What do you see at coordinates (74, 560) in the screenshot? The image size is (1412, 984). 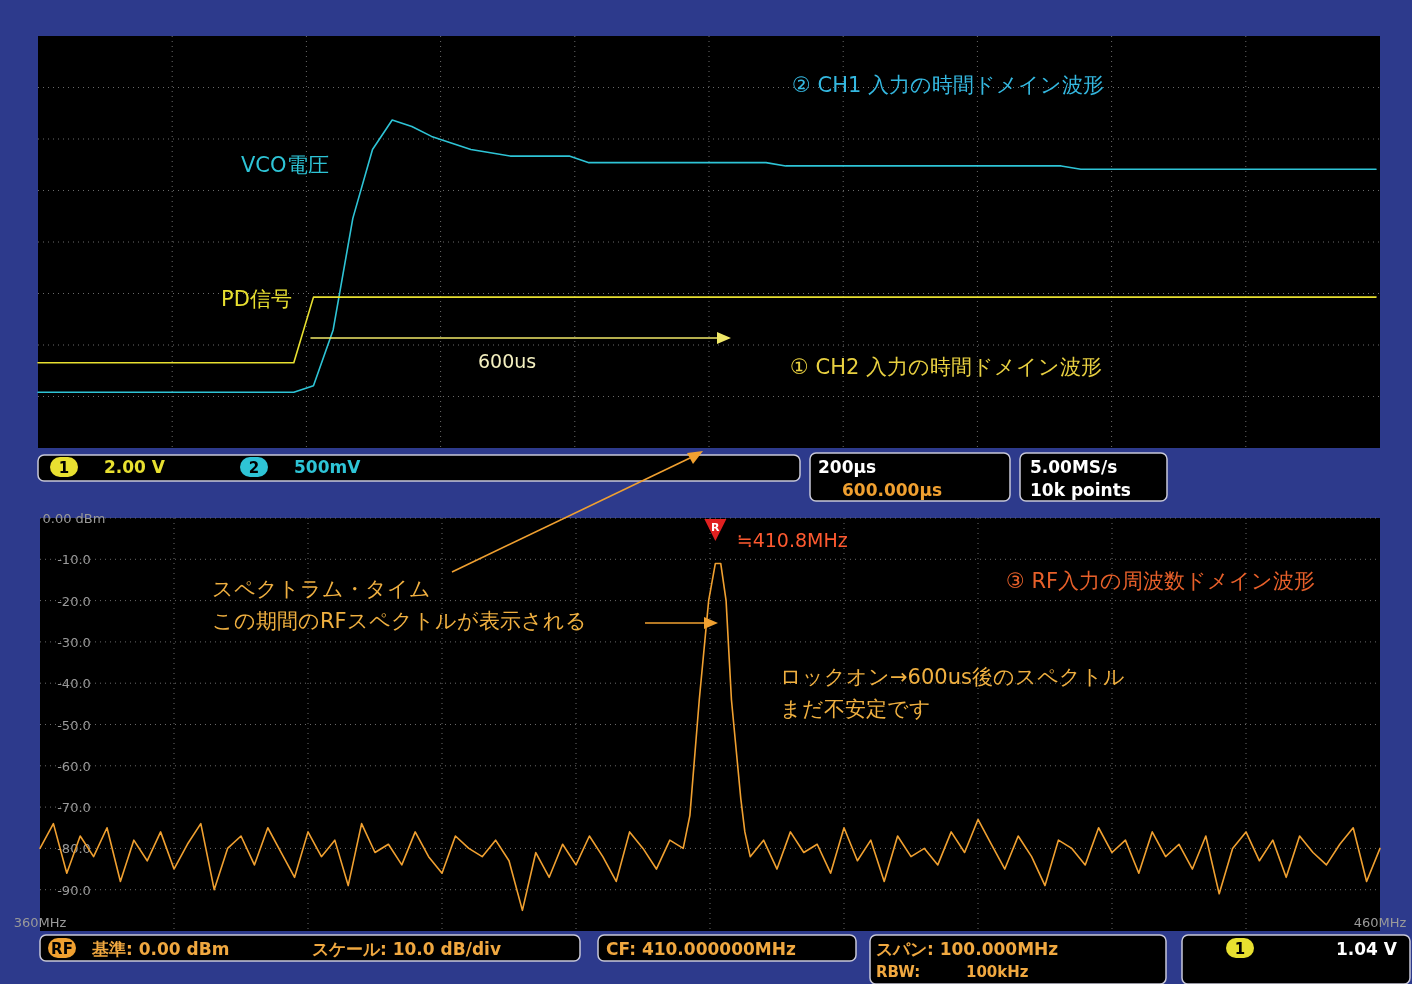 I see `y-tick-label: -10.0` at bounding box center [74, 560].